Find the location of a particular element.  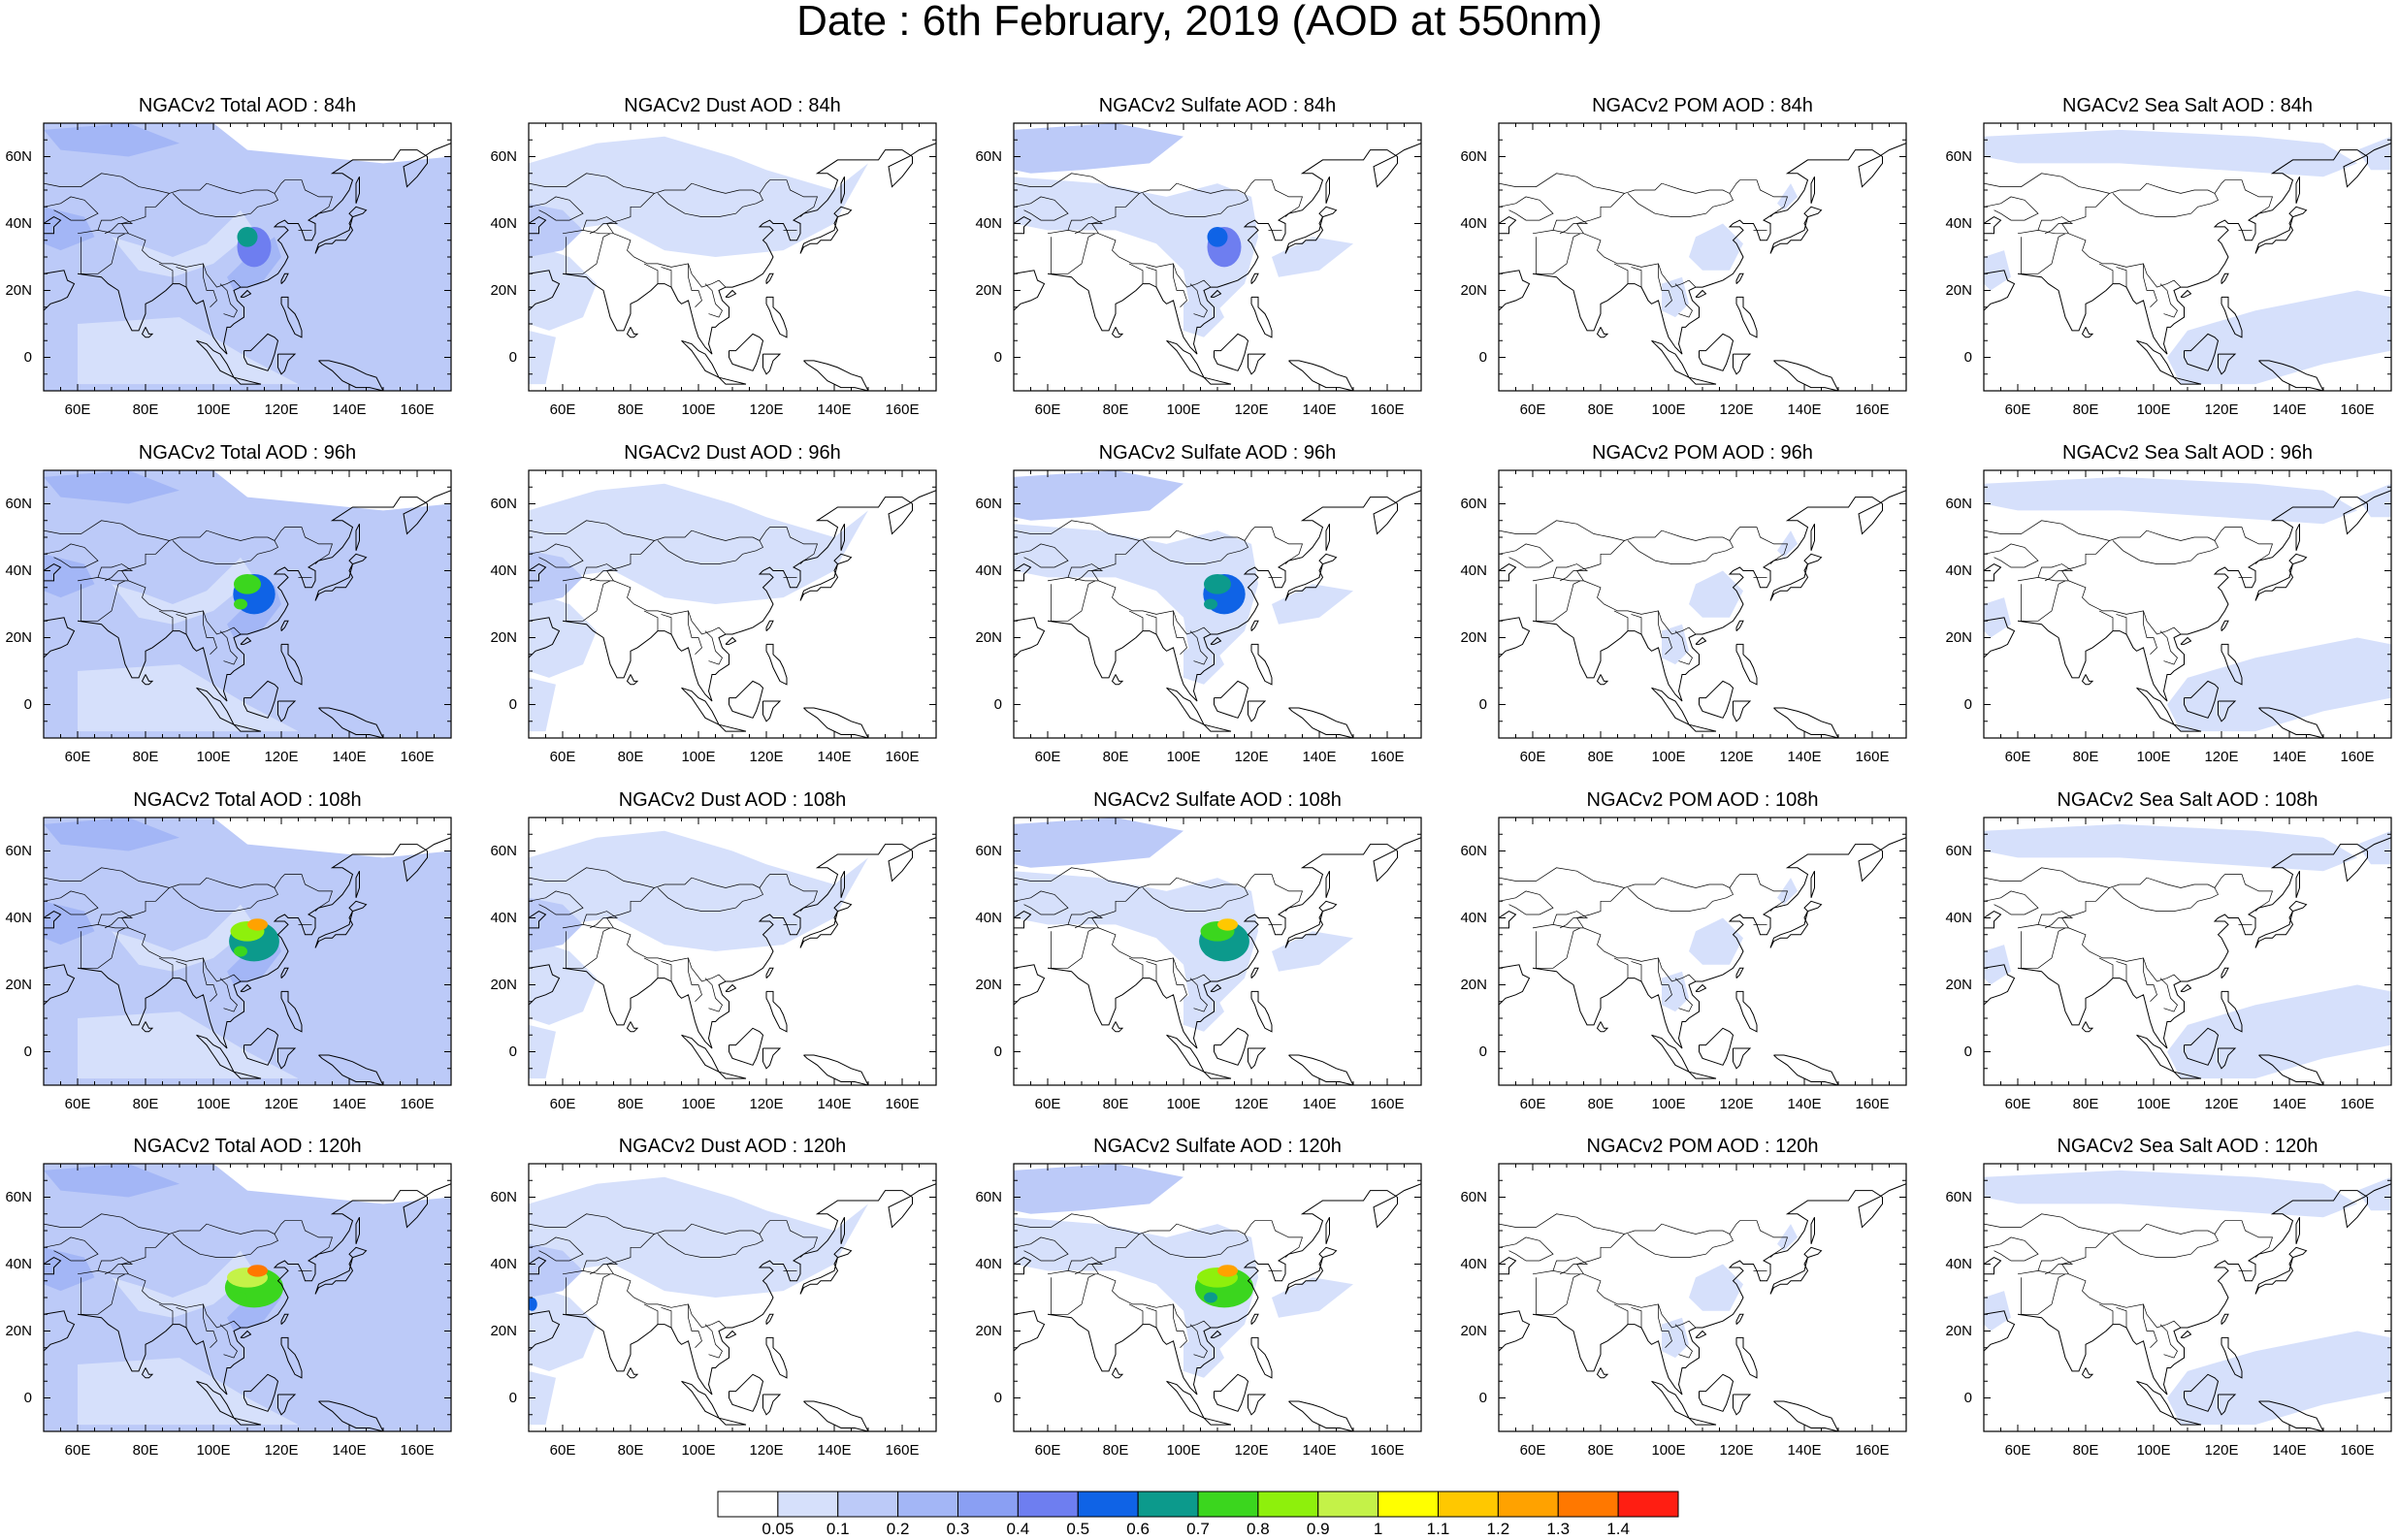

x-tick-label: 140E is located at coordinates (349, 409).